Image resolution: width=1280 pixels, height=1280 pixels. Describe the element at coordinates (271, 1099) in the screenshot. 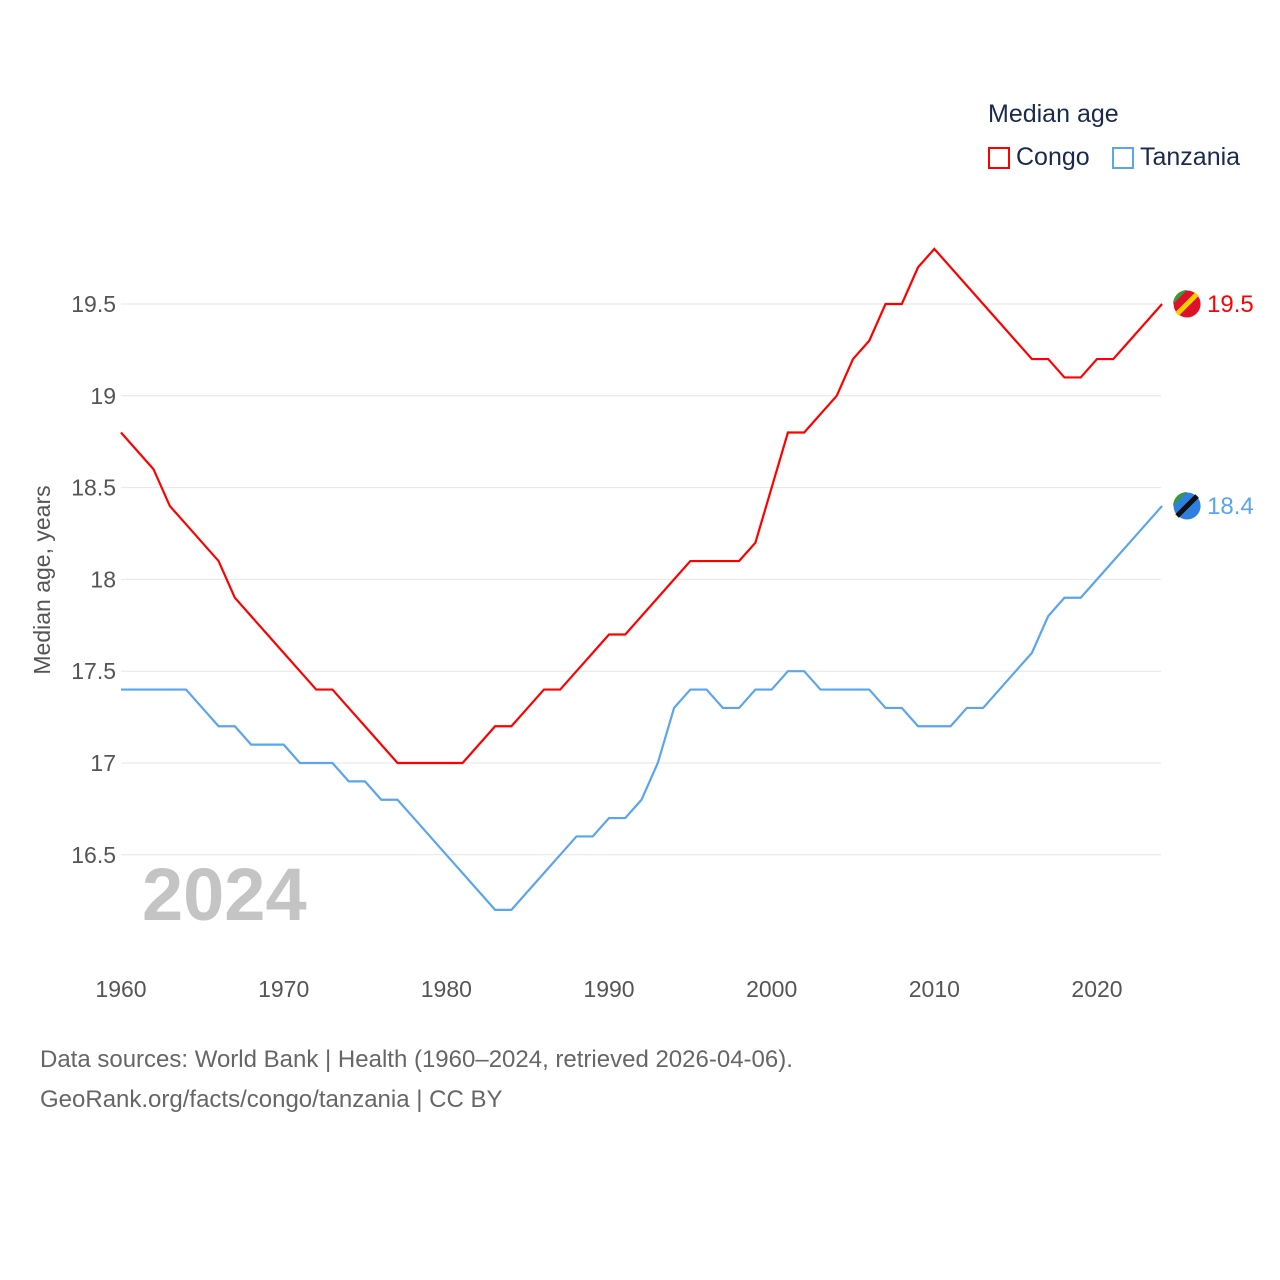

I see `footer-link: GeoRank.org/facts/congo/tanzania | CC BY` at that location.